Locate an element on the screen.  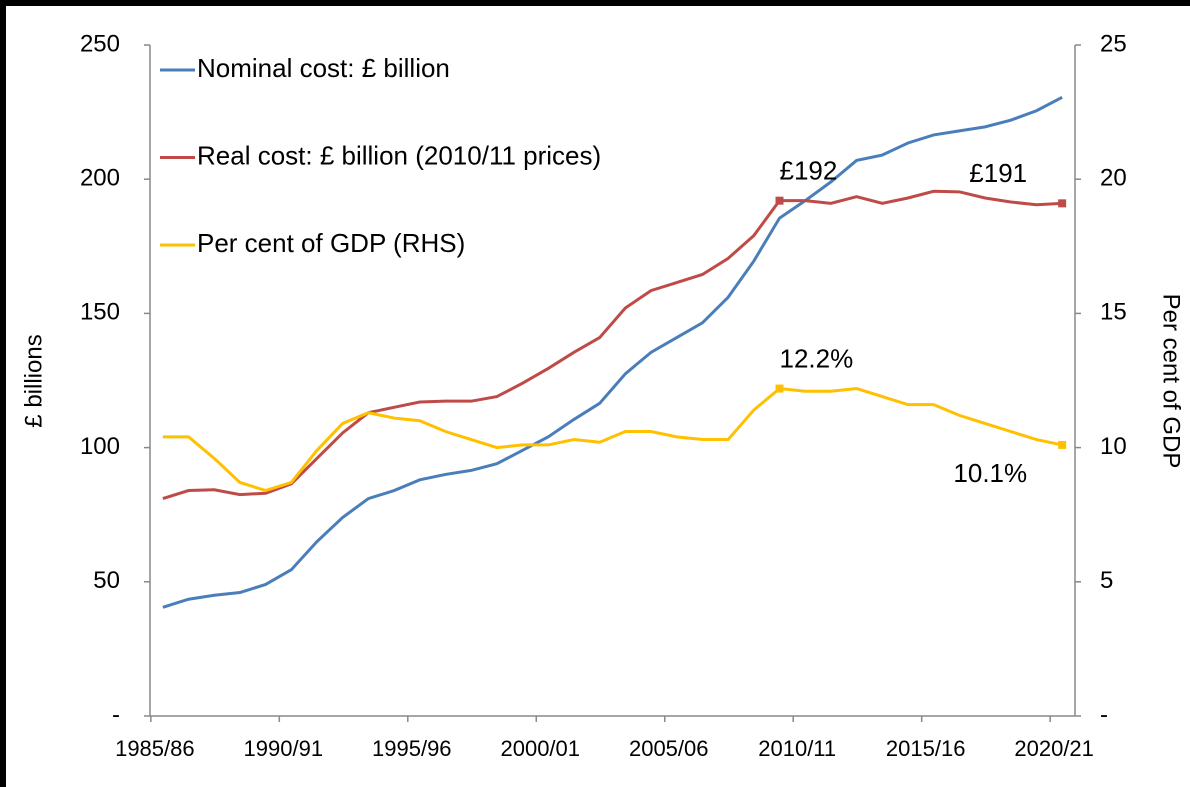
legend-label: Per cent of GDP (RHS) is located at coordinates (331, 243).